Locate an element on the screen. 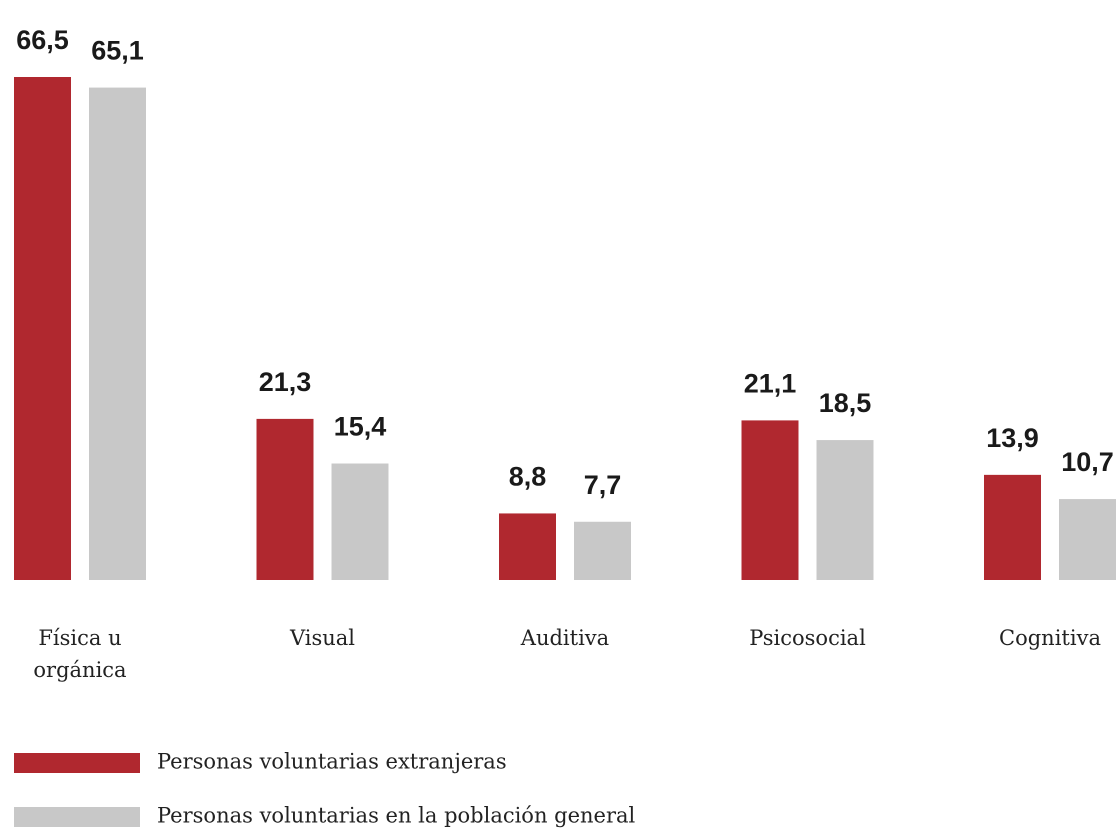 Image resolution: width=1120 pixels, height=829 pixels. legend-label: Personas voluntarias extranjeras is located at coordinates (332, 762).